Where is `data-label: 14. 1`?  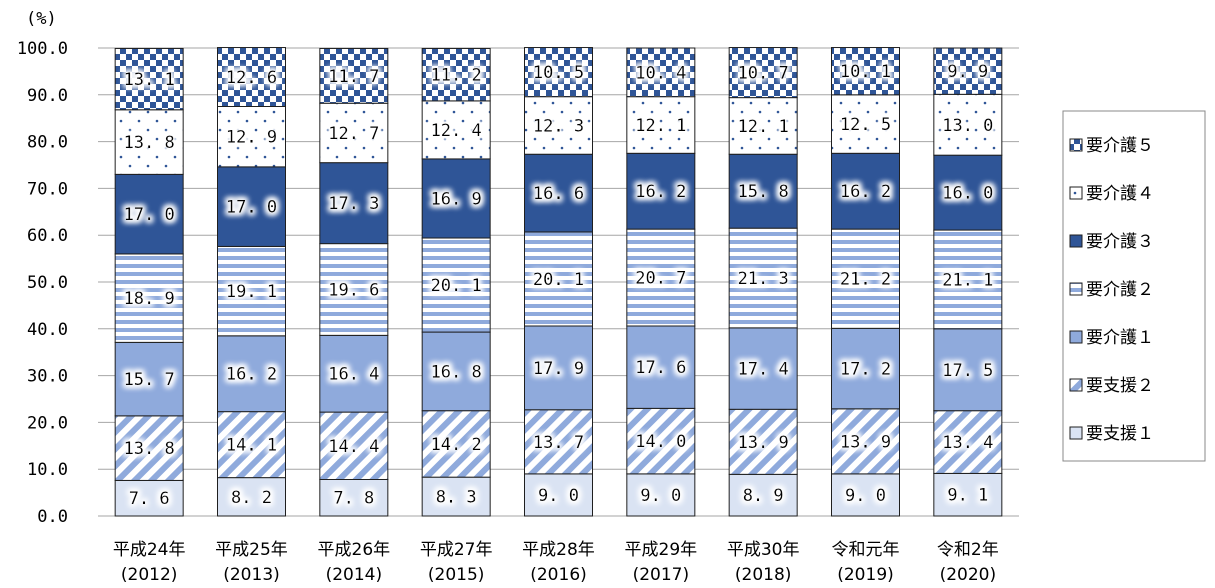 data-label: 14. 1 is located at coordinates (251, 446).